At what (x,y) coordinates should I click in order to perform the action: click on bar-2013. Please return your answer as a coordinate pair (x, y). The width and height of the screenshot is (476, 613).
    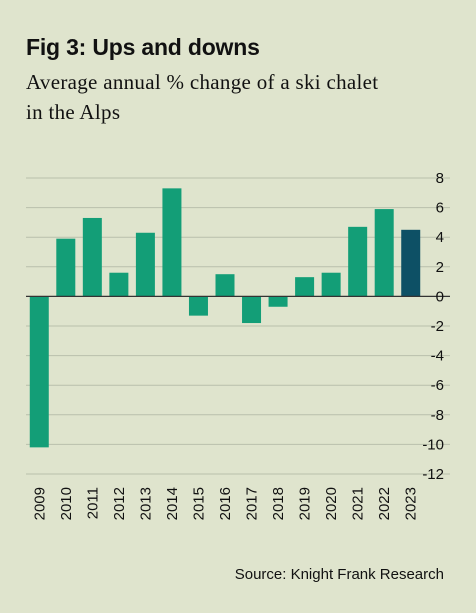
    Looking at the image, I should click on (145, 264).